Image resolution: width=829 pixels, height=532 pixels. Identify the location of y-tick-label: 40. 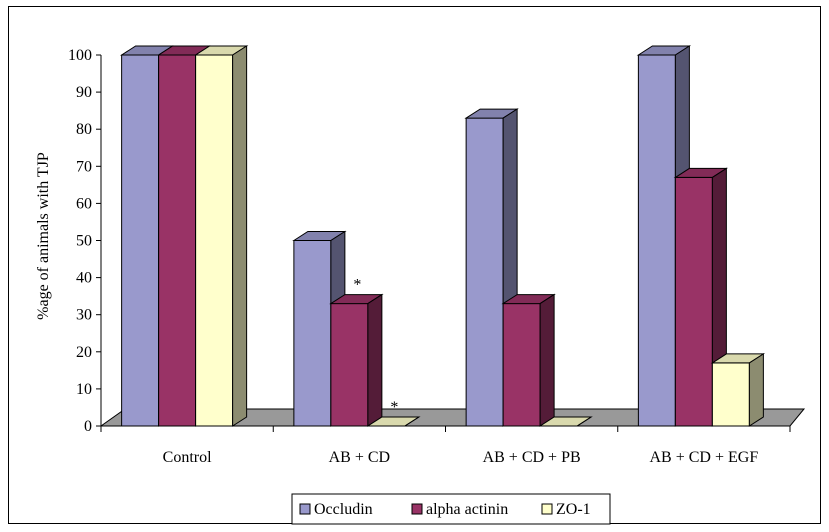
(84, 278).